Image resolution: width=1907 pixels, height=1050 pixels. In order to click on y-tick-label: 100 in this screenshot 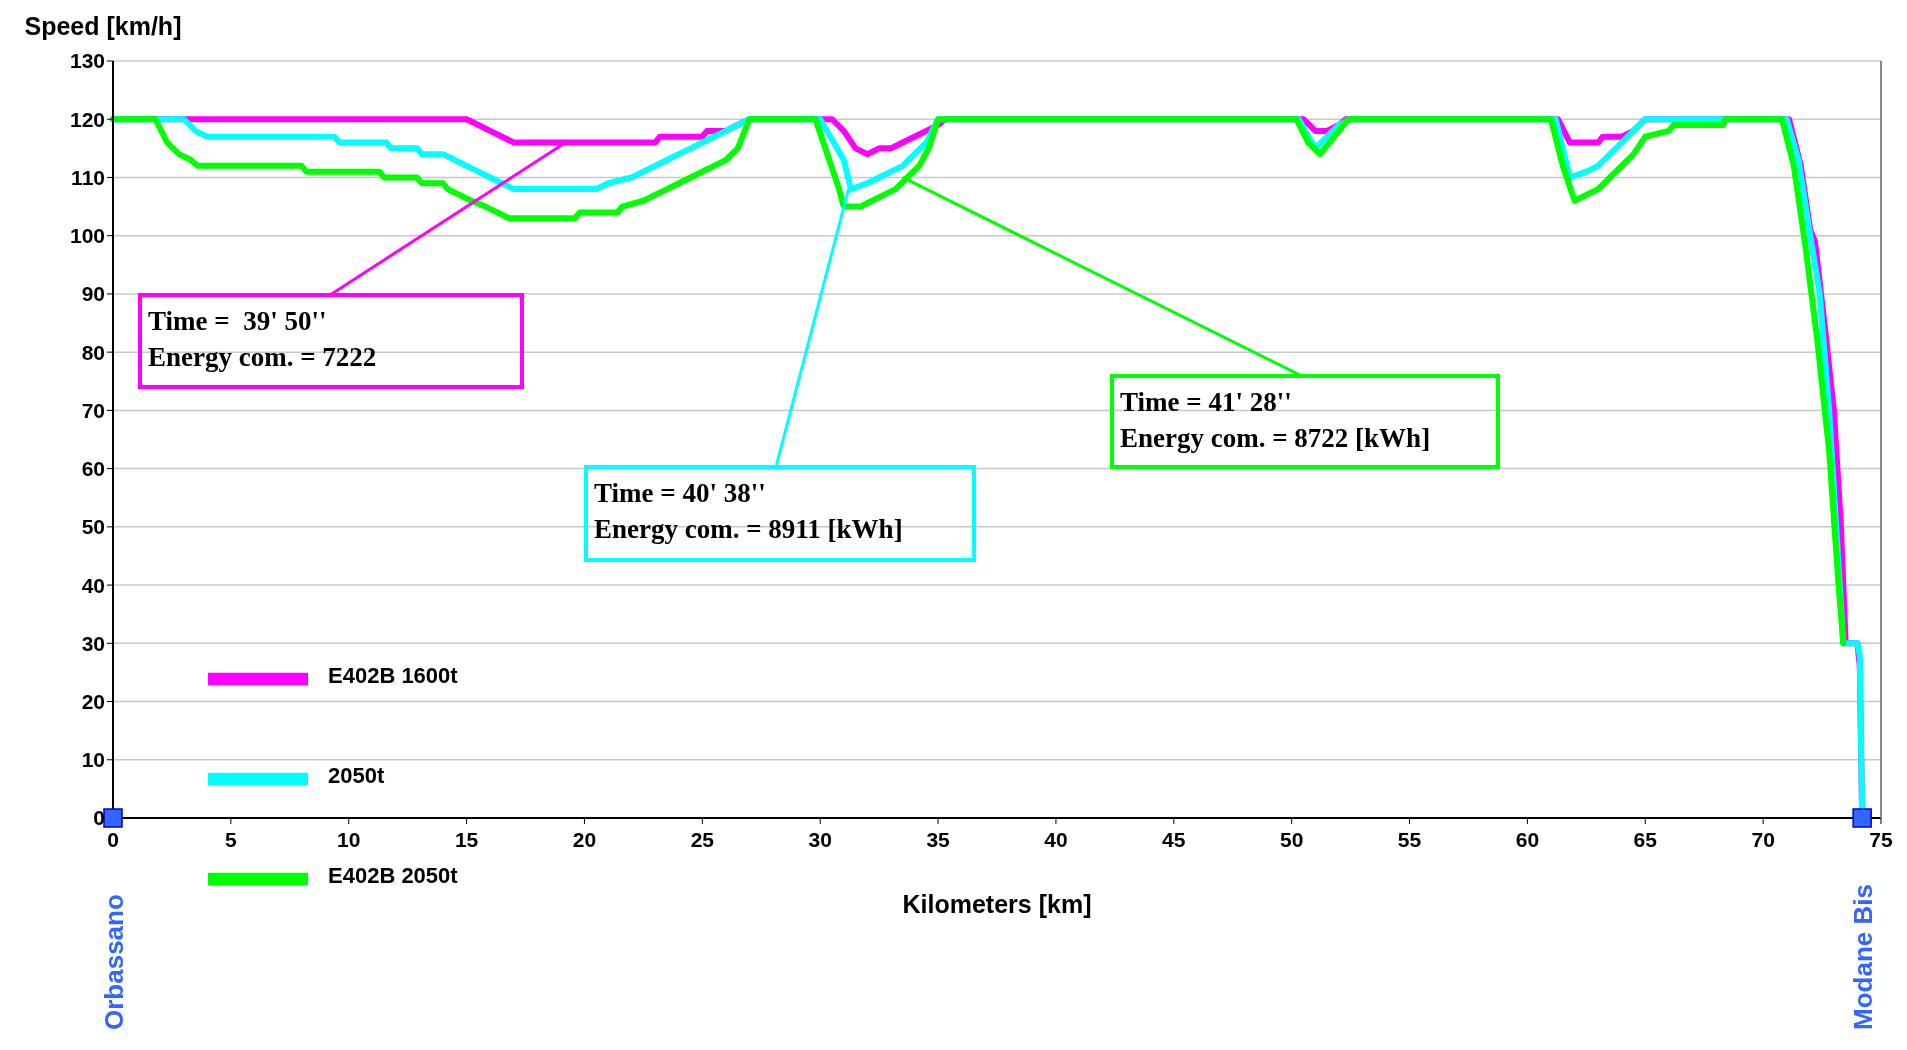, I will do `click(87, 236)`.